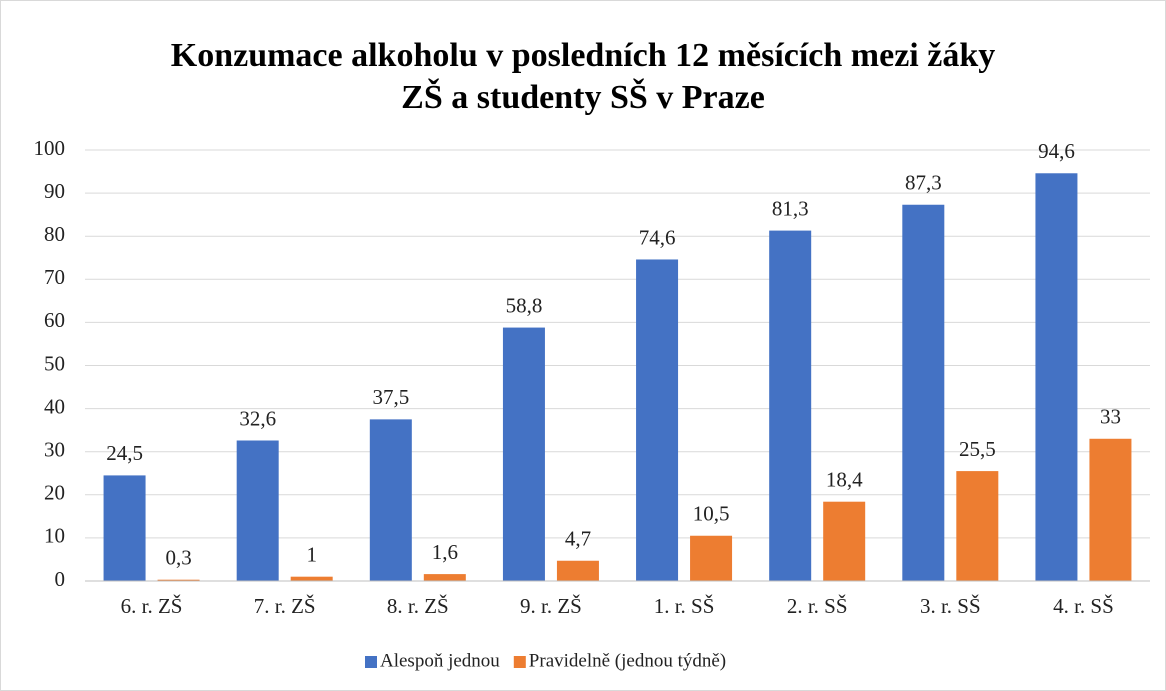 This screenshot has width=1166, height=691. What do you see at coordinates (390, 397) in the screenshot?
I see `data-label: 37,5` at bounding box center [390, 397].